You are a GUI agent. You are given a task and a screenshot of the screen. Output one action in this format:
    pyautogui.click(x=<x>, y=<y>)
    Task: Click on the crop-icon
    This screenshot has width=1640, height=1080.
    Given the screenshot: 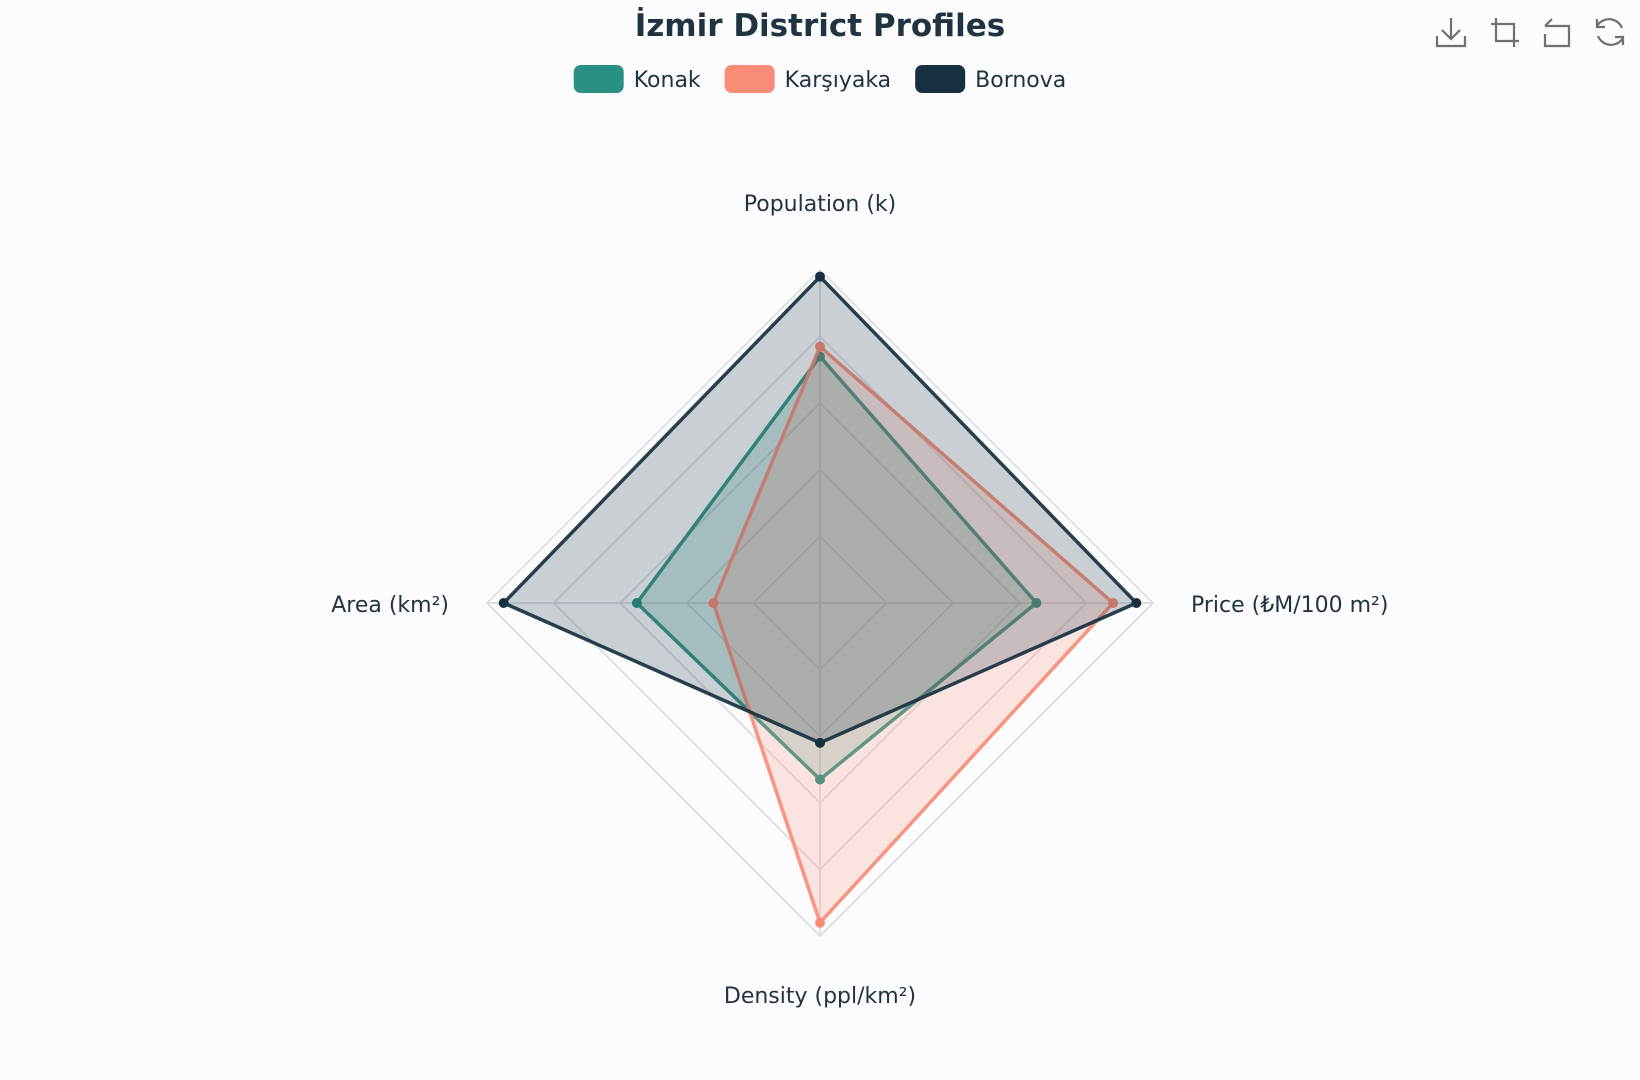 What is the action you would take?
    pyautogui.click(x=1505, y=32)
    